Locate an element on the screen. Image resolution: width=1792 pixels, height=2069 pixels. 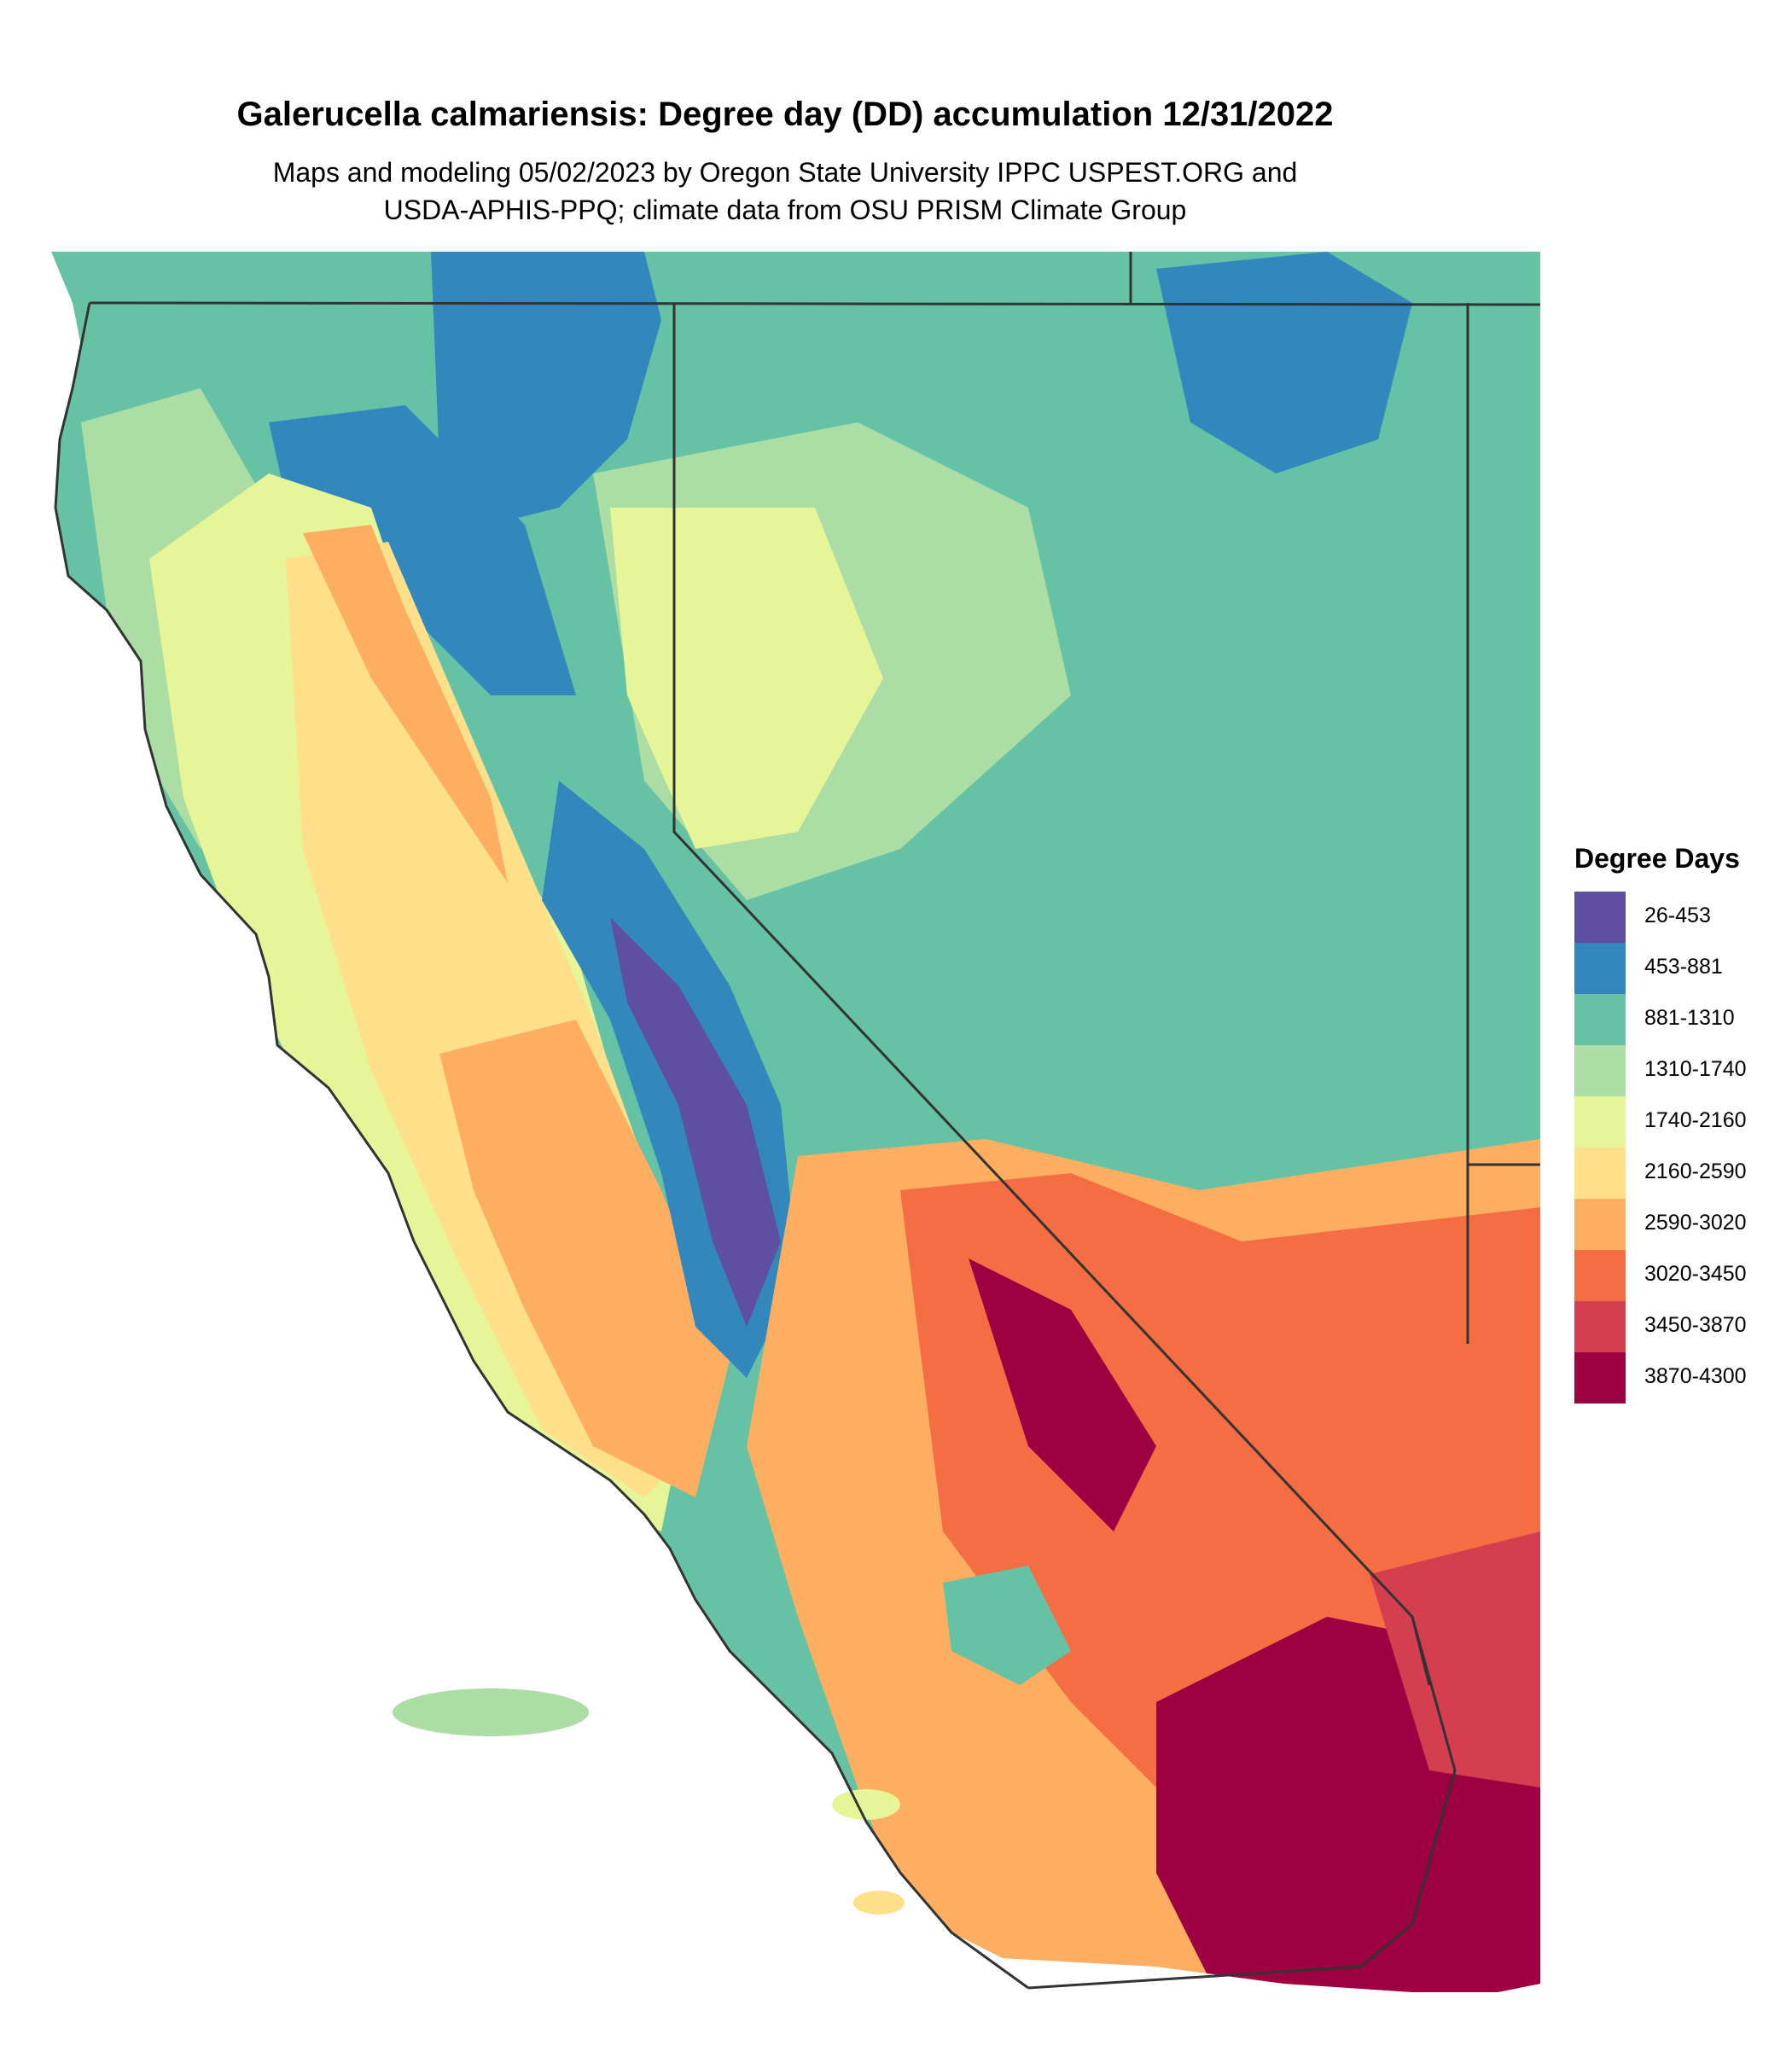
legend-item: 1740-2160 is located at coordinates (1676, 1122).